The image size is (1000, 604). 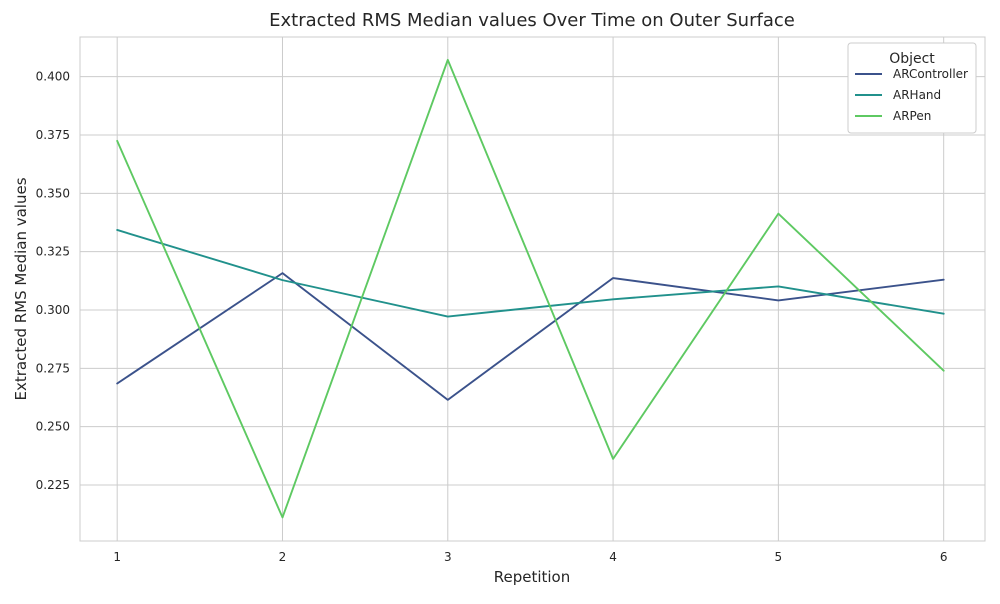 I want to click on legend-box, so click(x=912, y=88).